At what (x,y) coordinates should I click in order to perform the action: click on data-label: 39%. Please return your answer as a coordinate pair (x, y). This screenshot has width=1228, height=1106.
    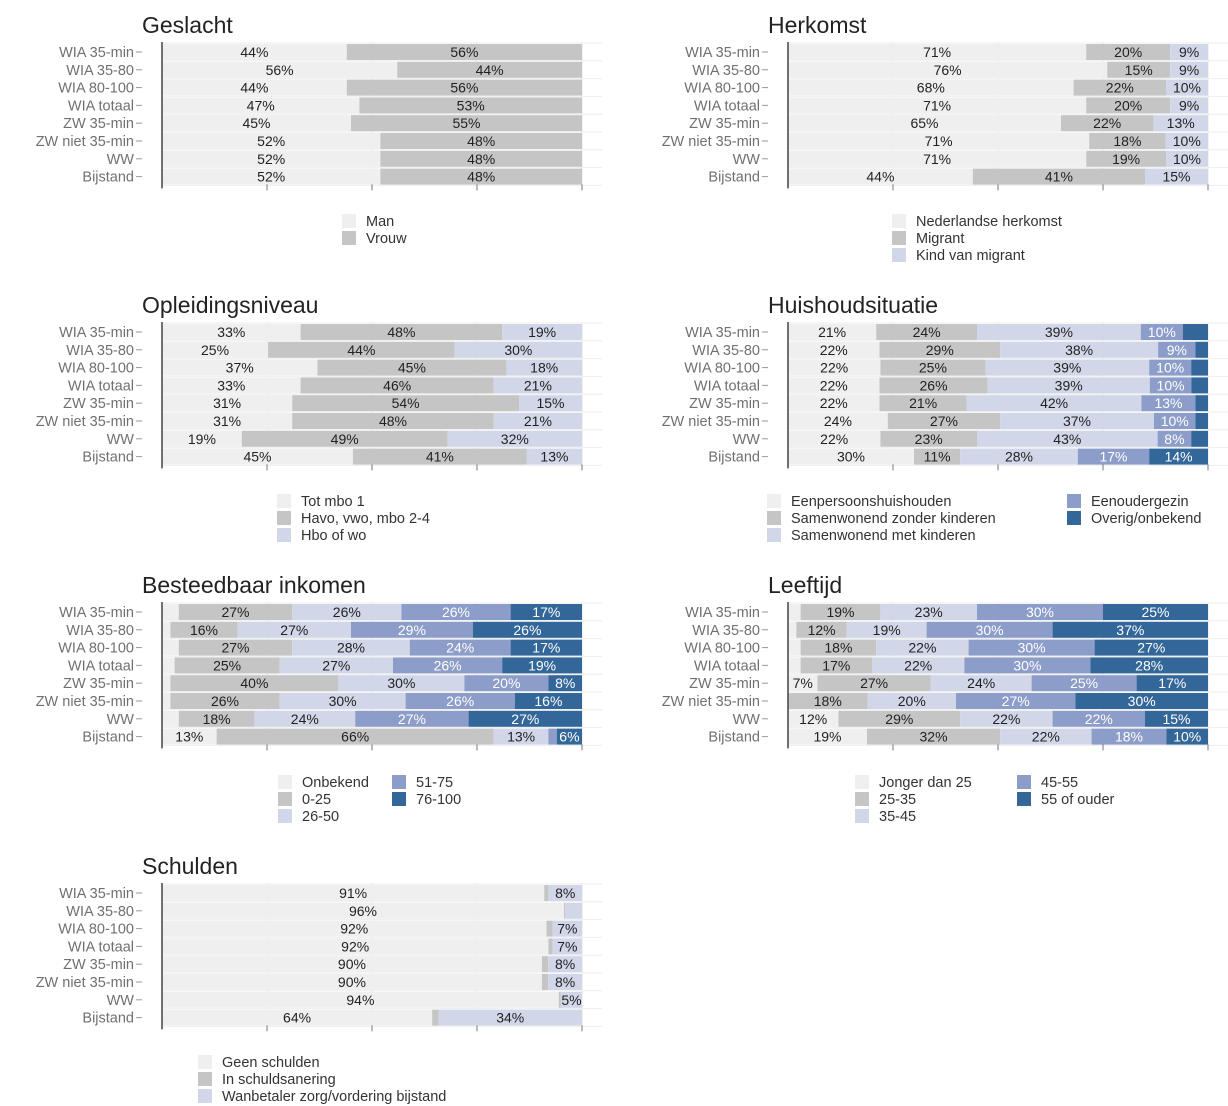
    Looking at the image, I should click on (1069, 385).